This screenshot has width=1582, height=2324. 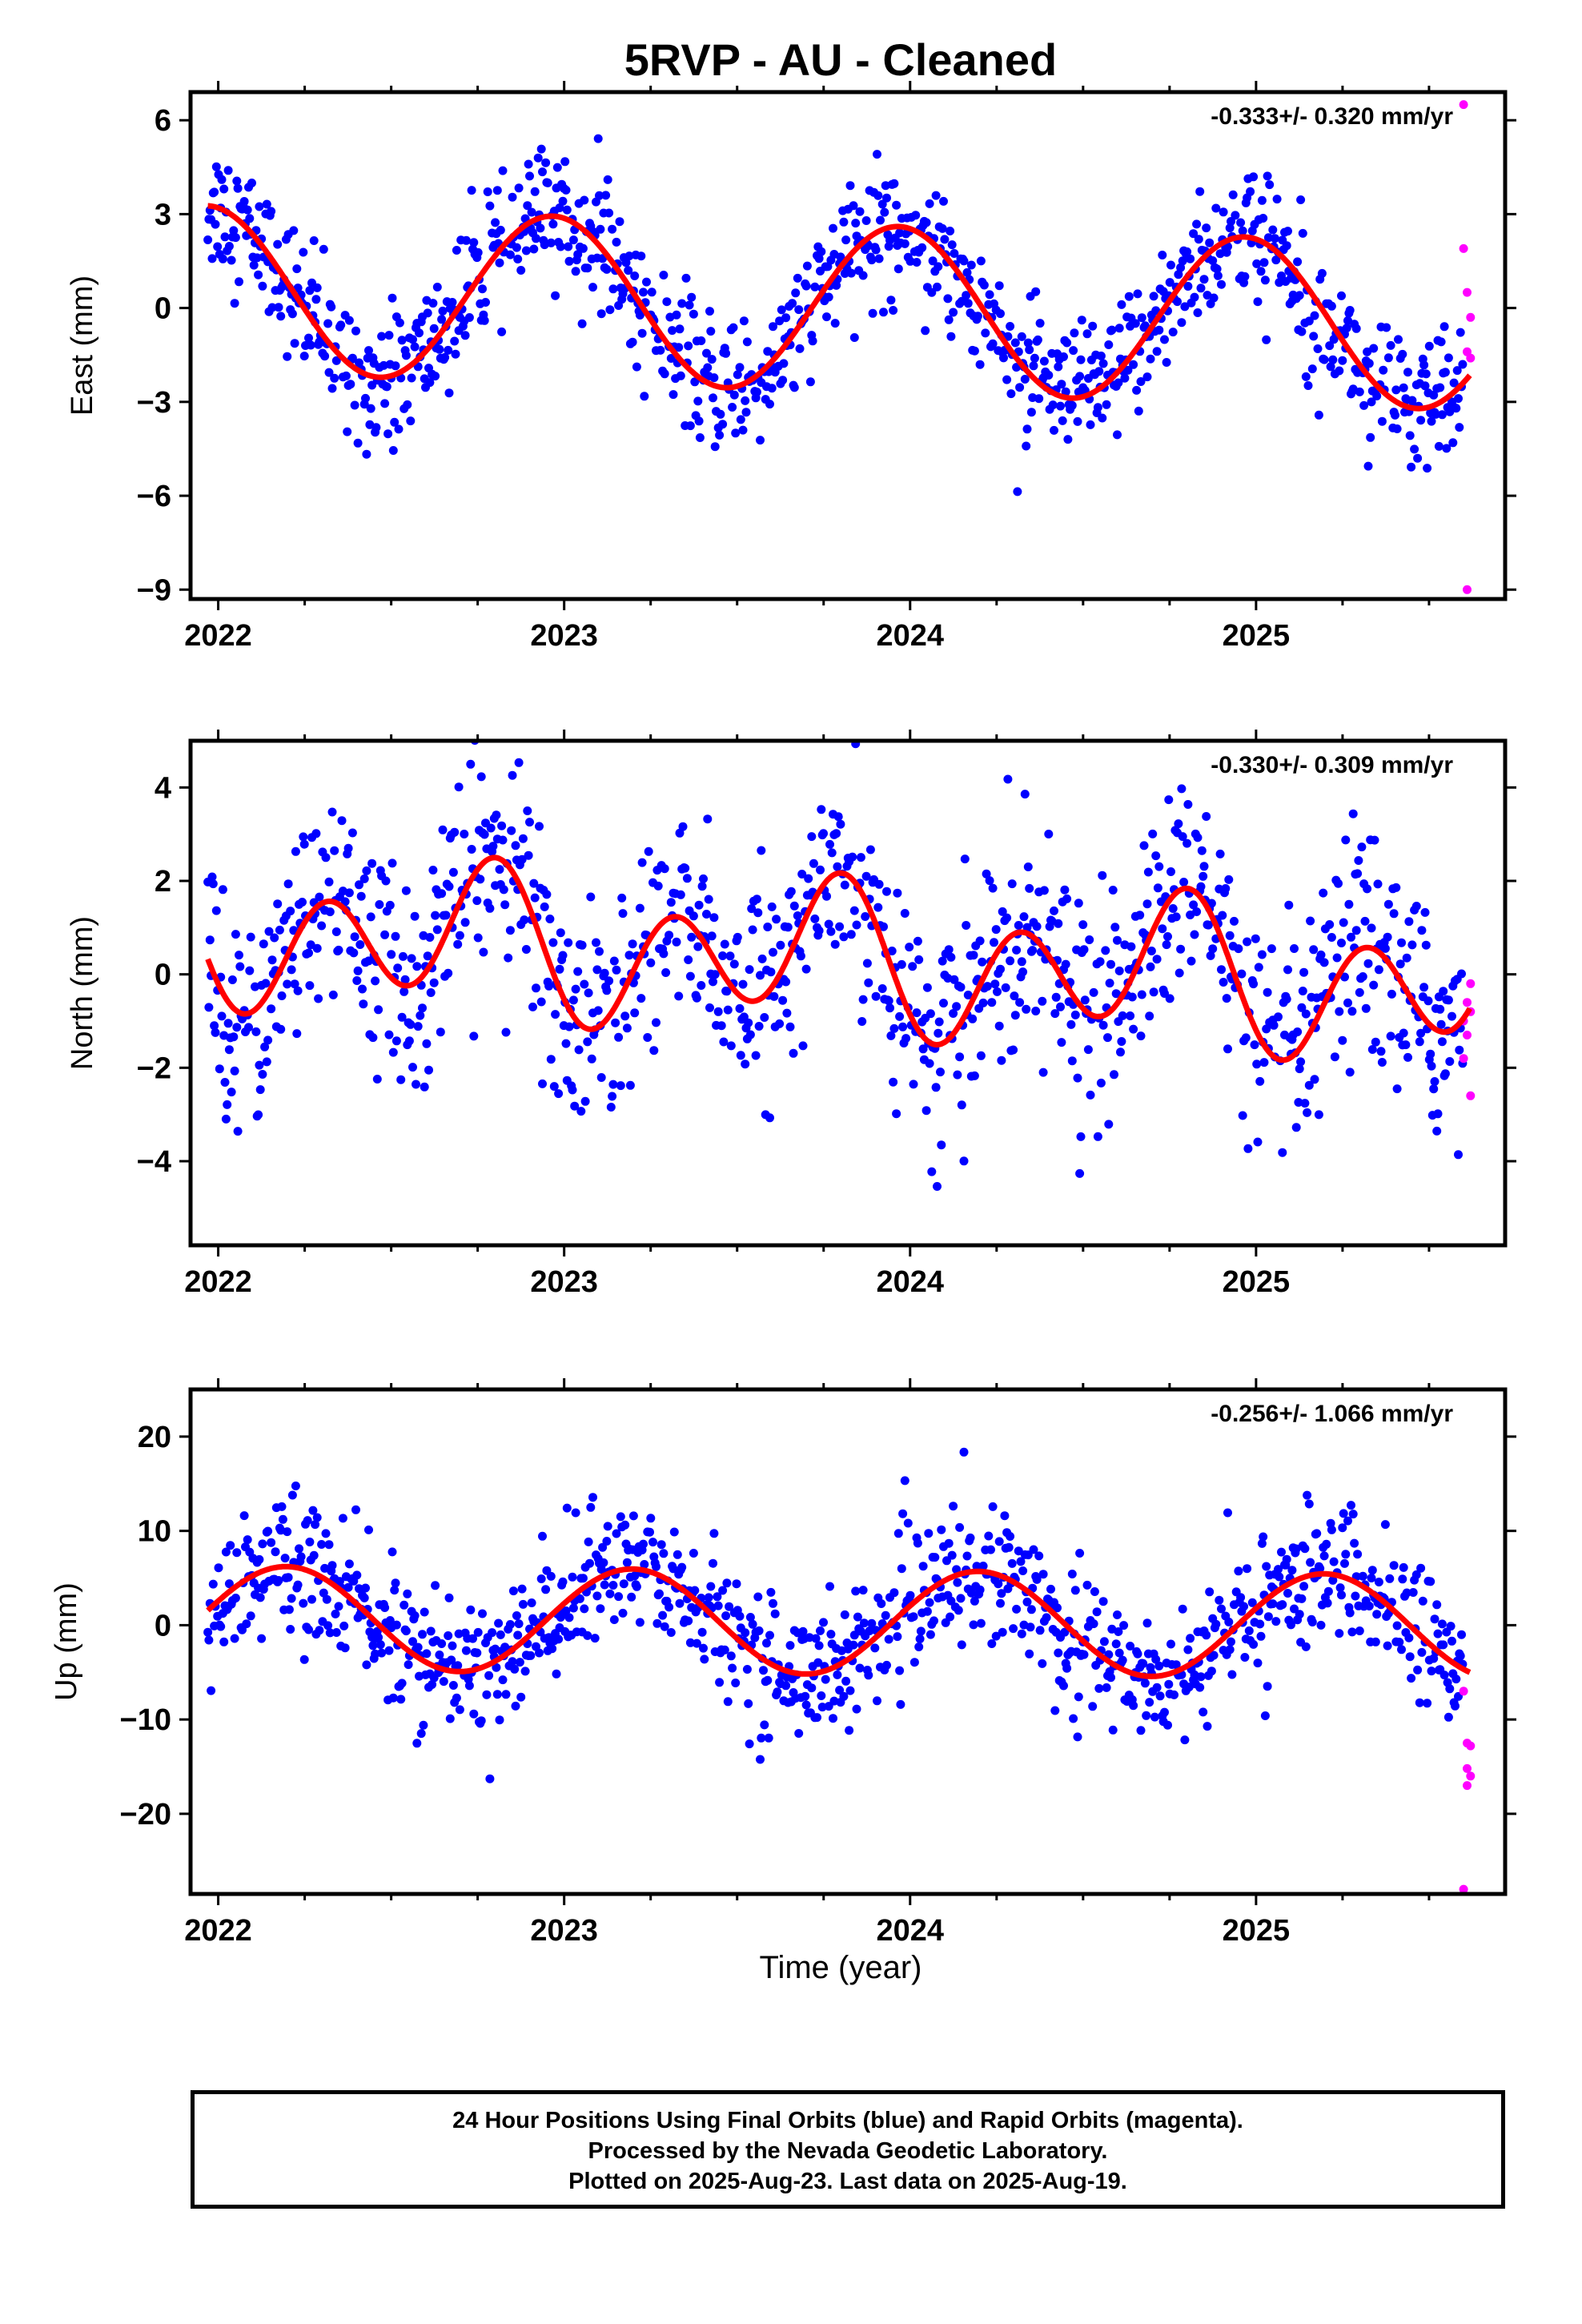 I want to click on x-tick-label: 2025, so click(x=1257, y=1282).